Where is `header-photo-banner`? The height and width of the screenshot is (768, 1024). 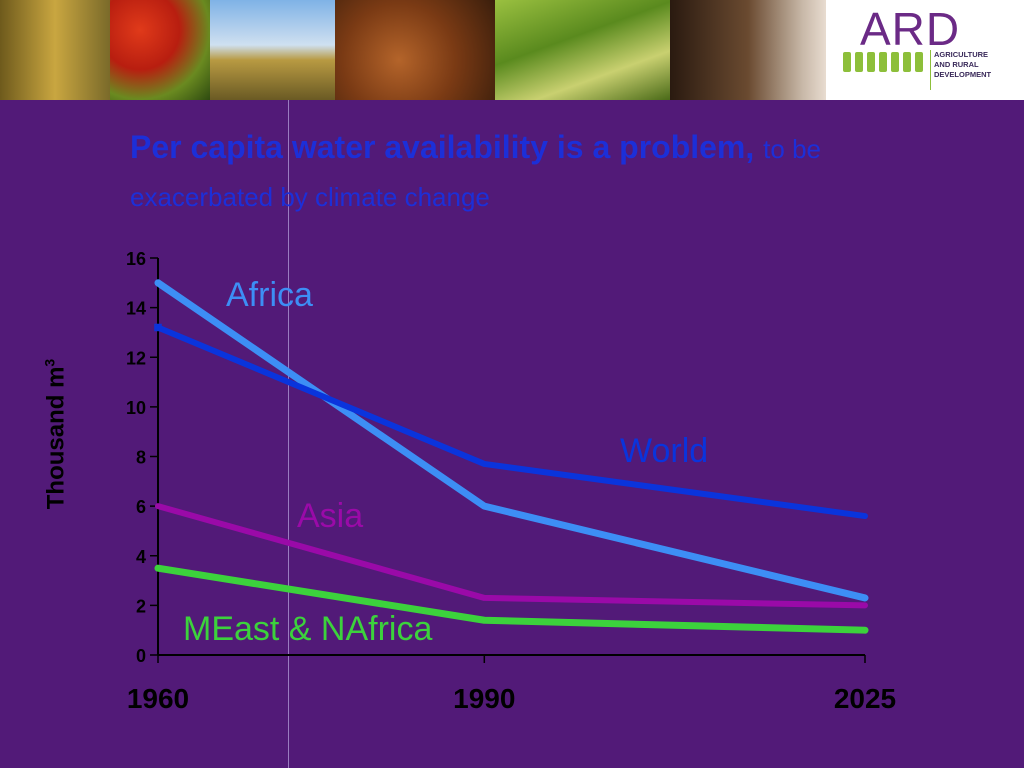
header-photo-banner is located at coordinates (413, 50).